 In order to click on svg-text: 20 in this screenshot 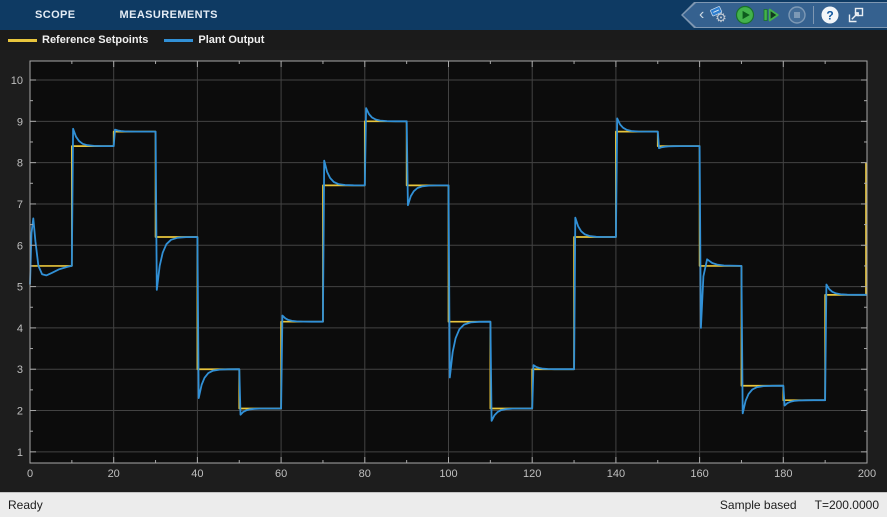, I will do `click(114, 474)`.